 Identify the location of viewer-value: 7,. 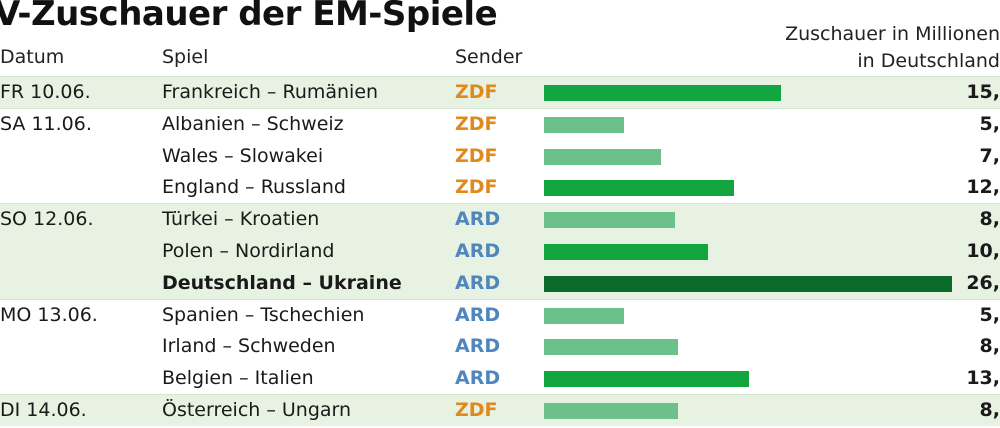
(989, 155).